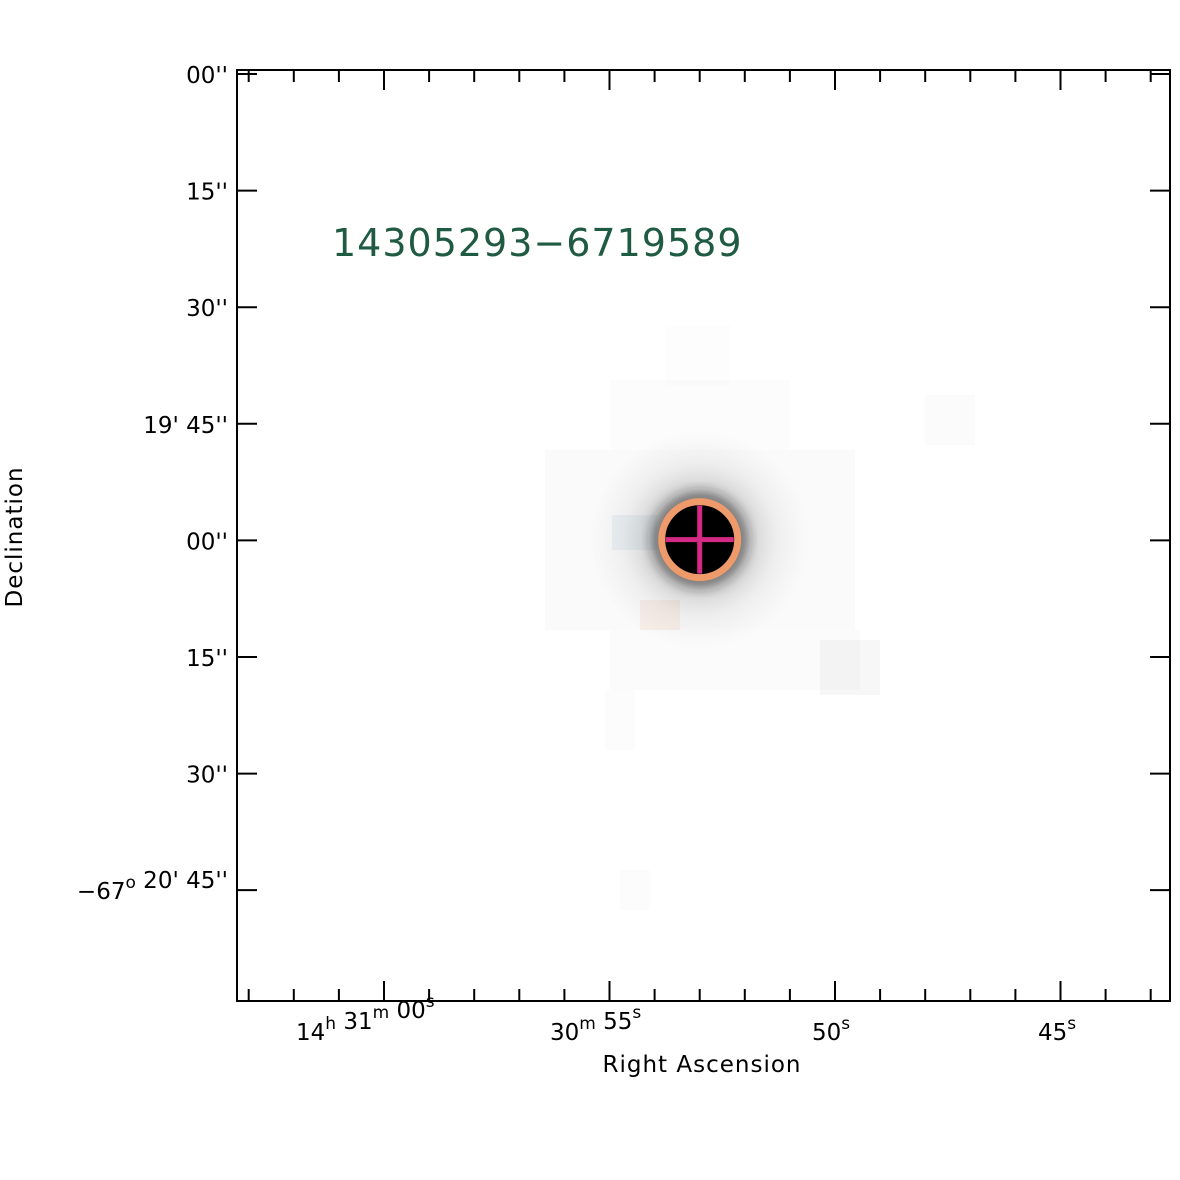 This screenshot has width=1180, height=1180. What do you see at coordinates (185, 426) in the screenshot?
I see `y-tick-label: 19' 45''` at bounding box center [185, 426].